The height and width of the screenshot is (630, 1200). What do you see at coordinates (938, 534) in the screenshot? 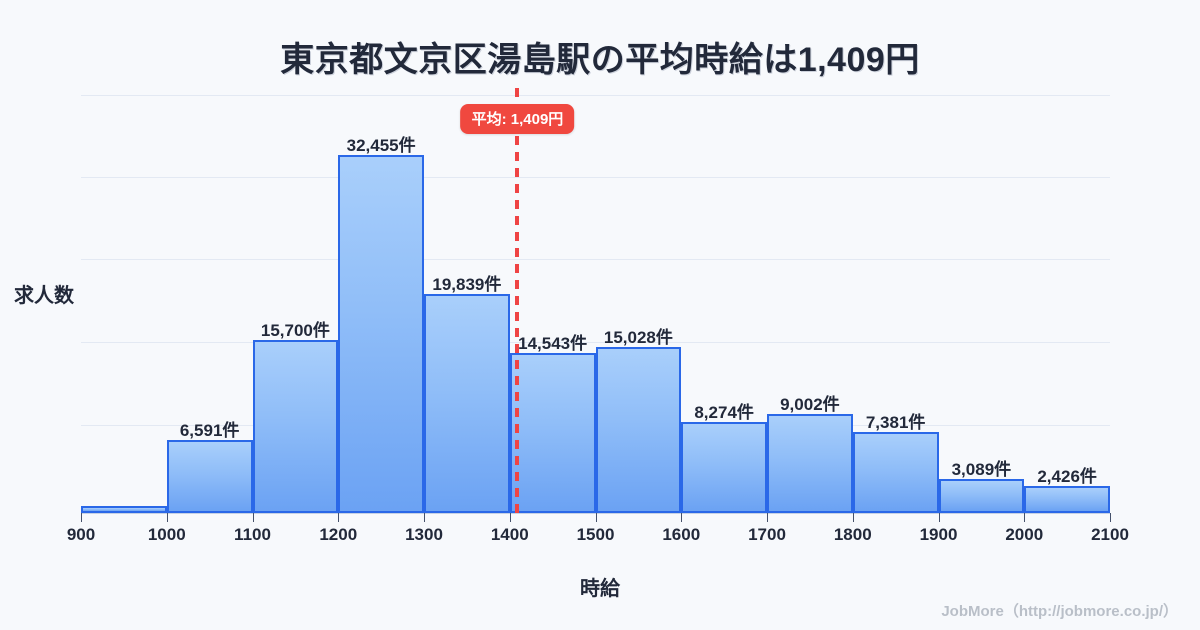
I see `x-axis-tick-label: 1900` at bounding box center [938, 534].